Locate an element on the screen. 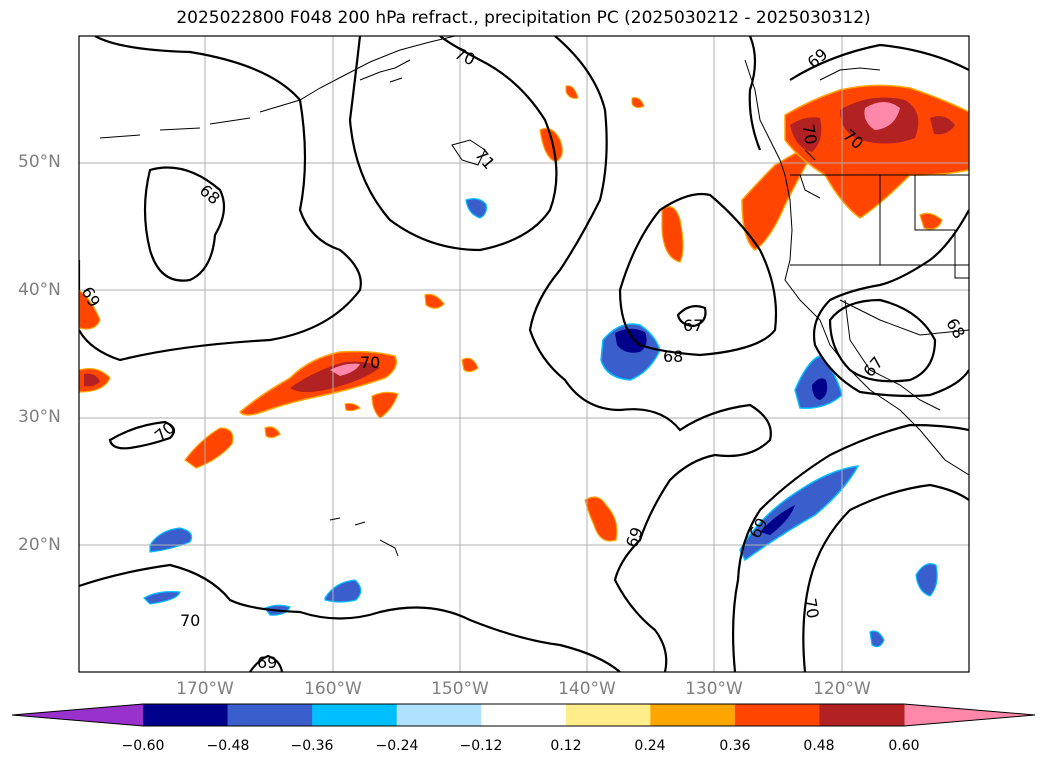 Image resolution: width=1047 pixels, height=765 pixels. colorbar is located at coordinates (523, 715).